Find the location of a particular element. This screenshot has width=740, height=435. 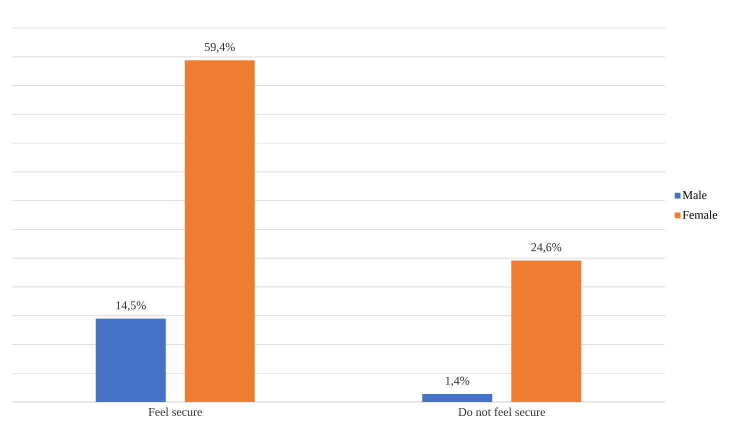

data-label: 59,4% is located at coordinates (220, 47).